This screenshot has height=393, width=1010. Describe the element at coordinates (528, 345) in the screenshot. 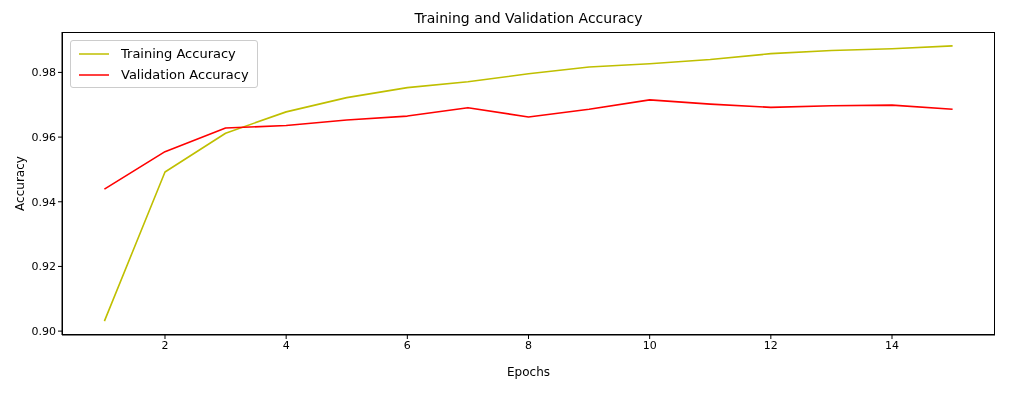

I see `x-tick-label: 8` at that location.